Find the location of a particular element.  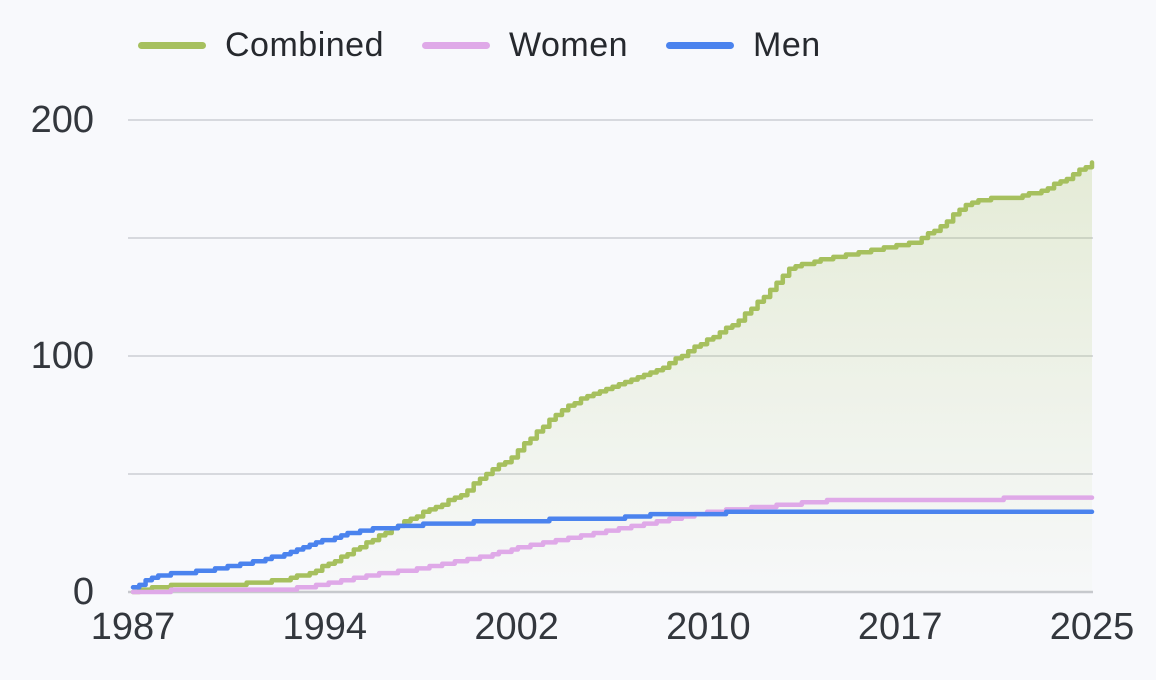

x-tick-label-2010: 2010 is located at coordinates (708, 627).